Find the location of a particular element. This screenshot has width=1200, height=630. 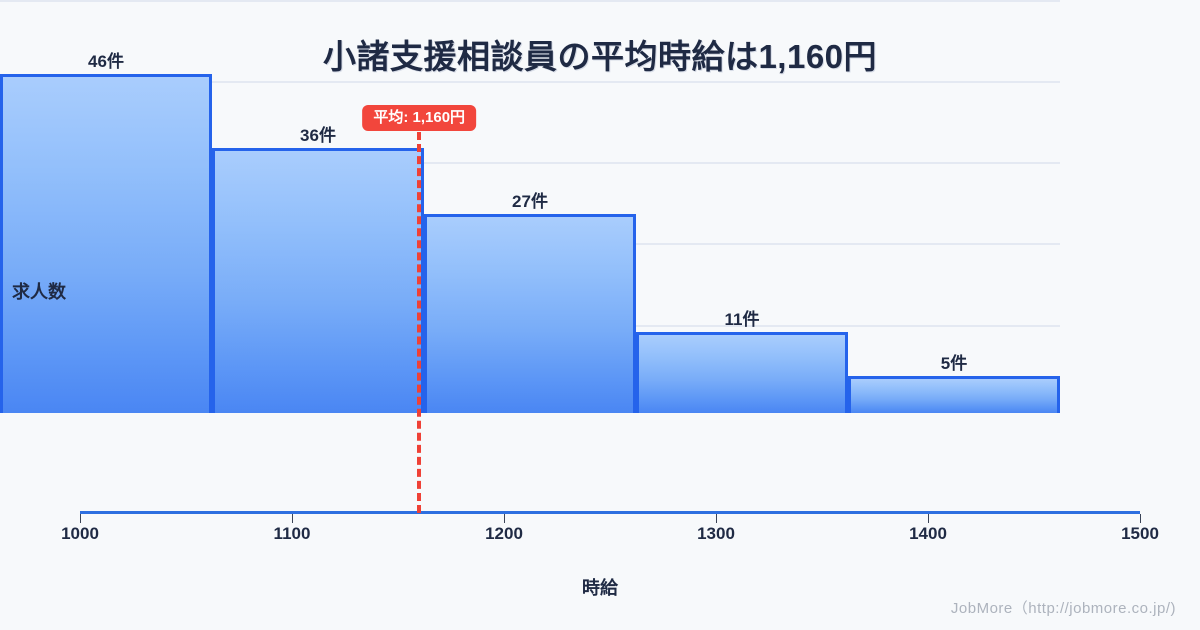

y-axis-title: 求人数 is located at coordinates (39, 292).